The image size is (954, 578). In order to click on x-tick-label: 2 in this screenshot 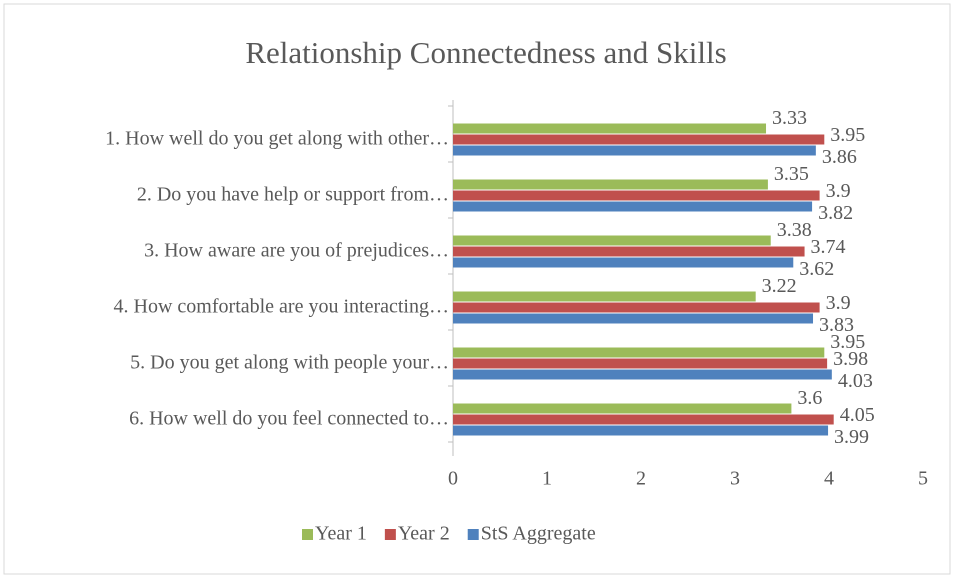, I will do `click(641, 479)`.